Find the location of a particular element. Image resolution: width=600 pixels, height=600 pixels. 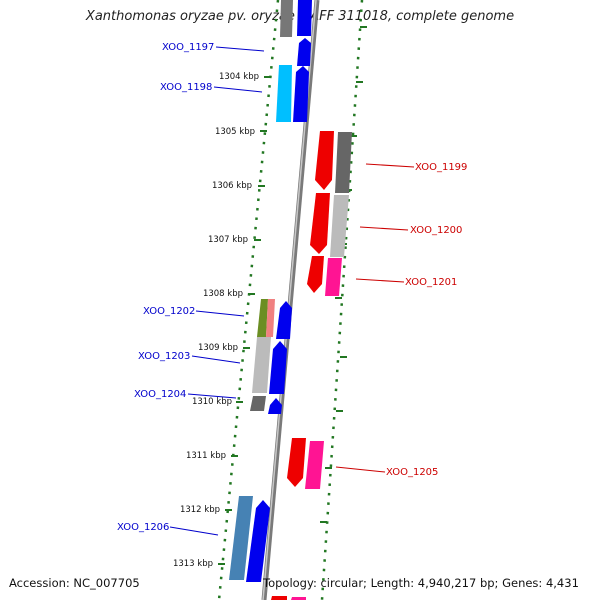

ruler-label: 1313 kbp is located at coordinates (193, 564).